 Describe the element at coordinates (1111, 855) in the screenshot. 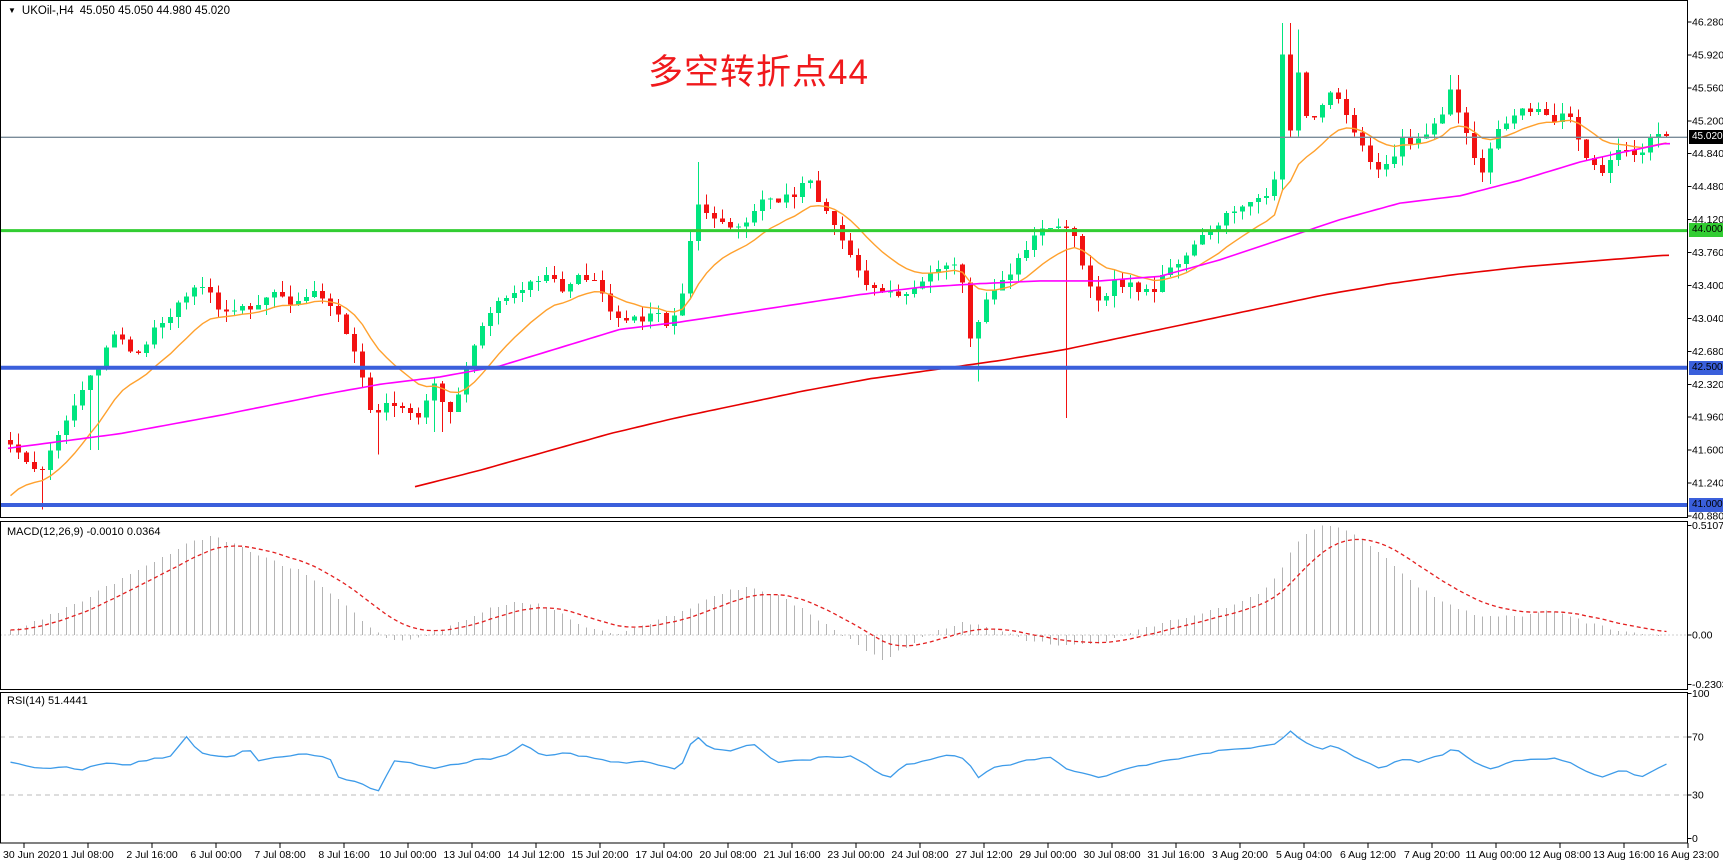

I see `time-tick-label: 30 Jul 08:00` at that location.